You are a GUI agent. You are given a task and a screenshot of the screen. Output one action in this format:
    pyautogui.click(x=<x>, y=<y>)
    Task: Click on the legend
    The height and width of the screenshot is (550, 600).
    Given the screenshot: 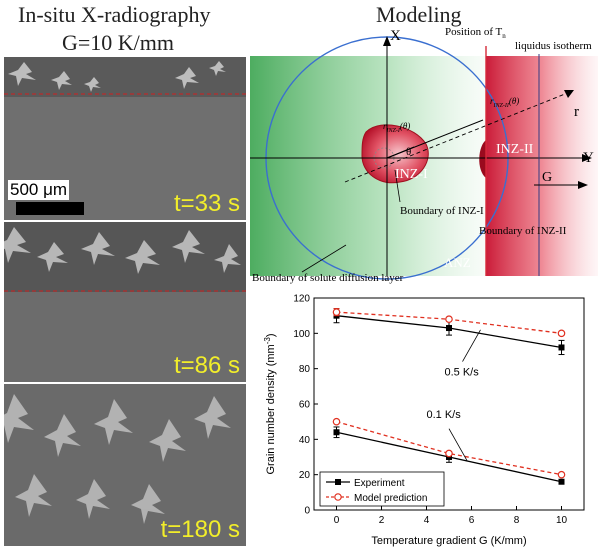 What is the action you would take?
    pyautogui.click(x=382, y=489)
    